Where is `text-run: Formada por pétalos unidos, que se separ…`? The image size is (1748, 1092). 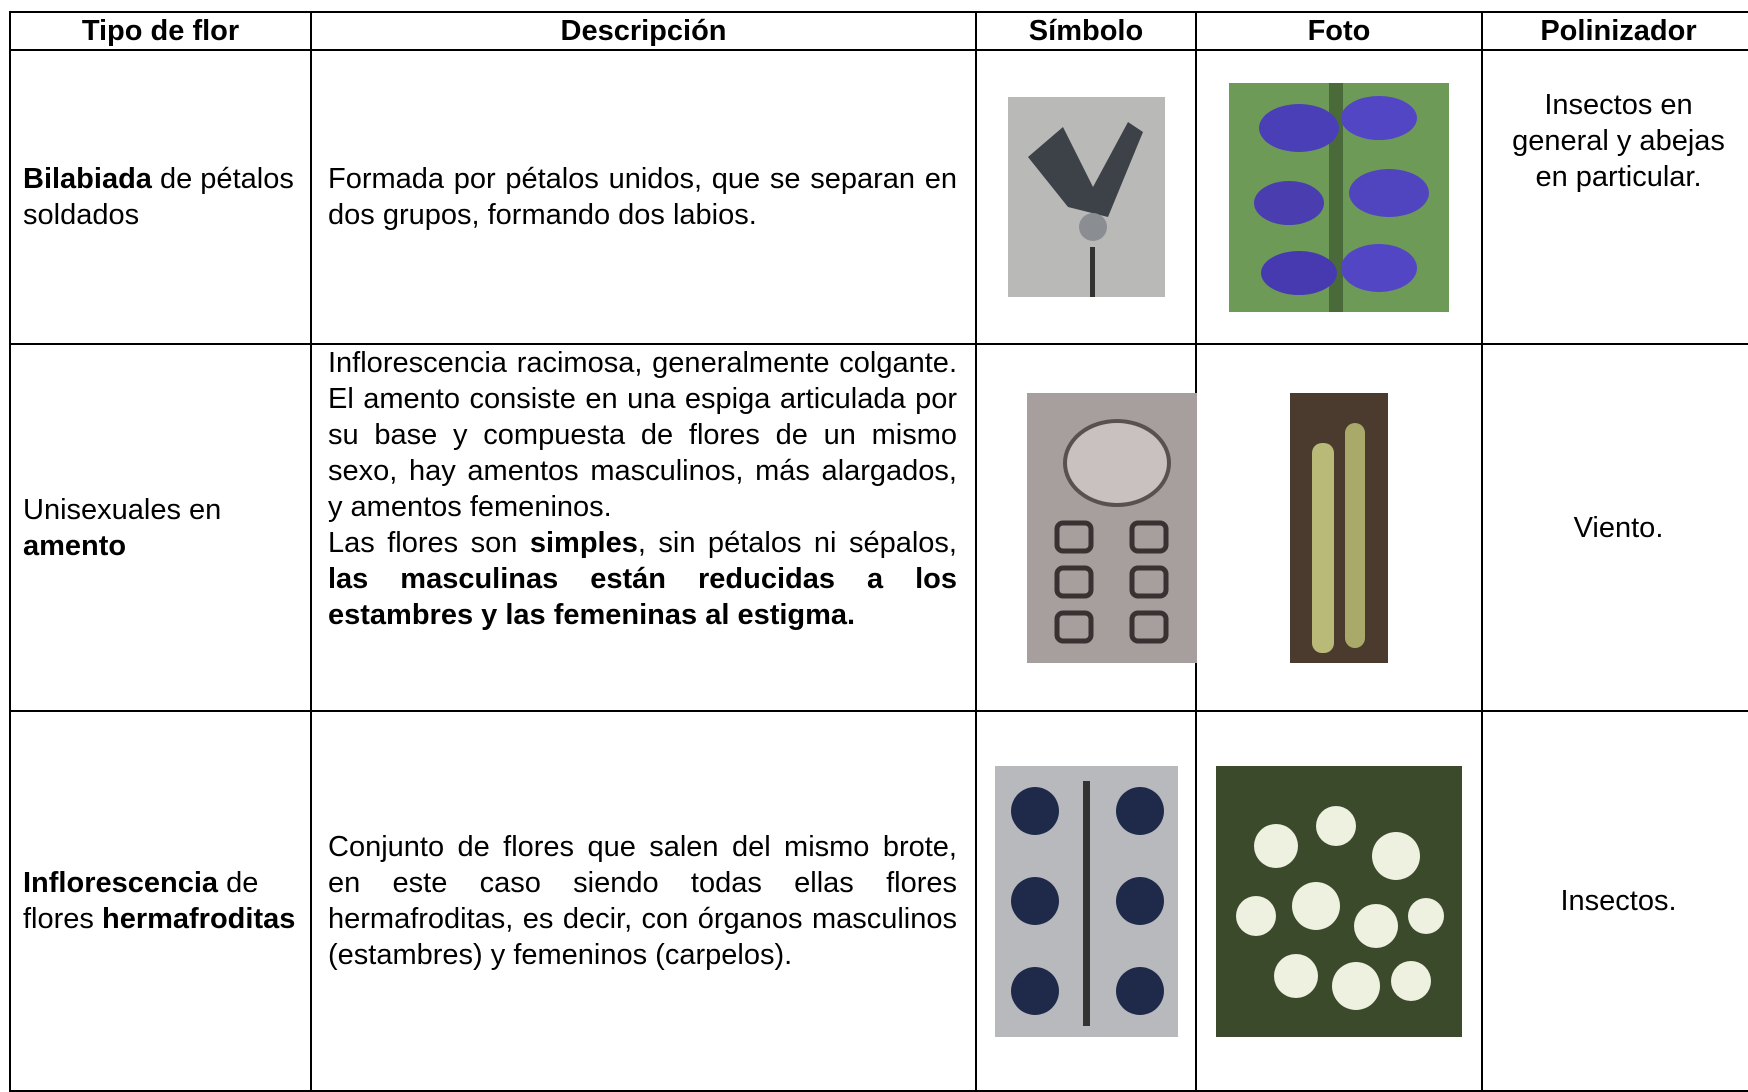
text-run: Formada por pétalos unidos, que se separ… is located at coordinates (642, 197).